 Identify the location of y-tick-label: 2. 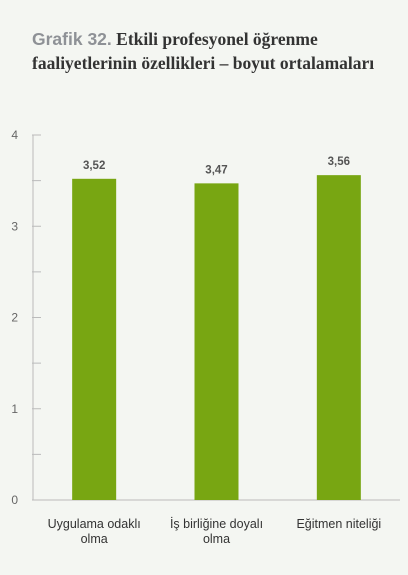
(14, 318).